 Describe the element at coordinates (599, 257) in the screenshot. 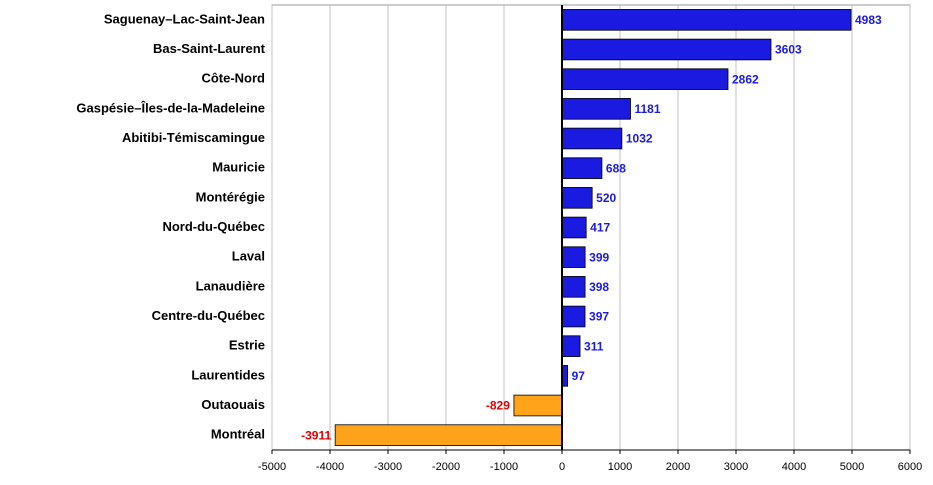

I see `value-label: 399` at that location.